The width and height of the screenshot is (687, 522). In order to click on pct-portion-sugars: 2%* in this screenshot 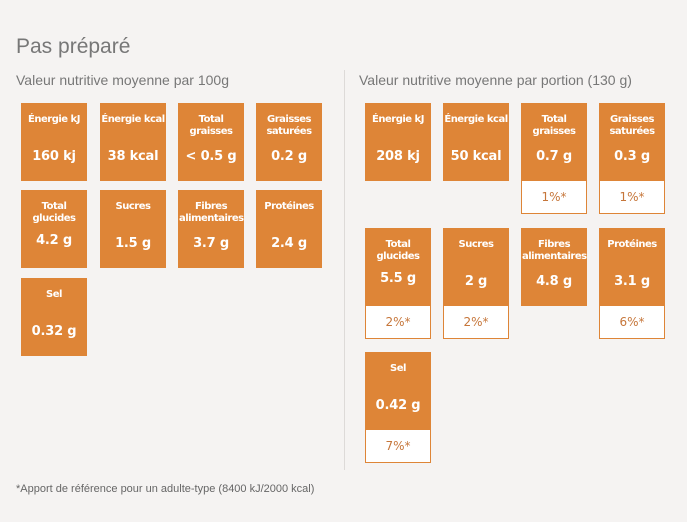, I will do `click(476, 322)`.